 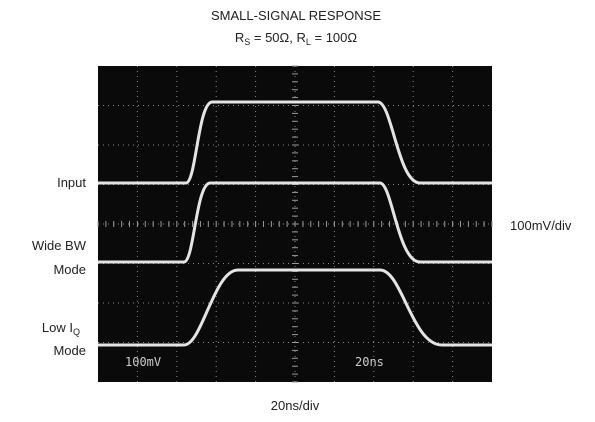 I want to click on wide-bw-label: Wide BW, so click(x=59, y=245).